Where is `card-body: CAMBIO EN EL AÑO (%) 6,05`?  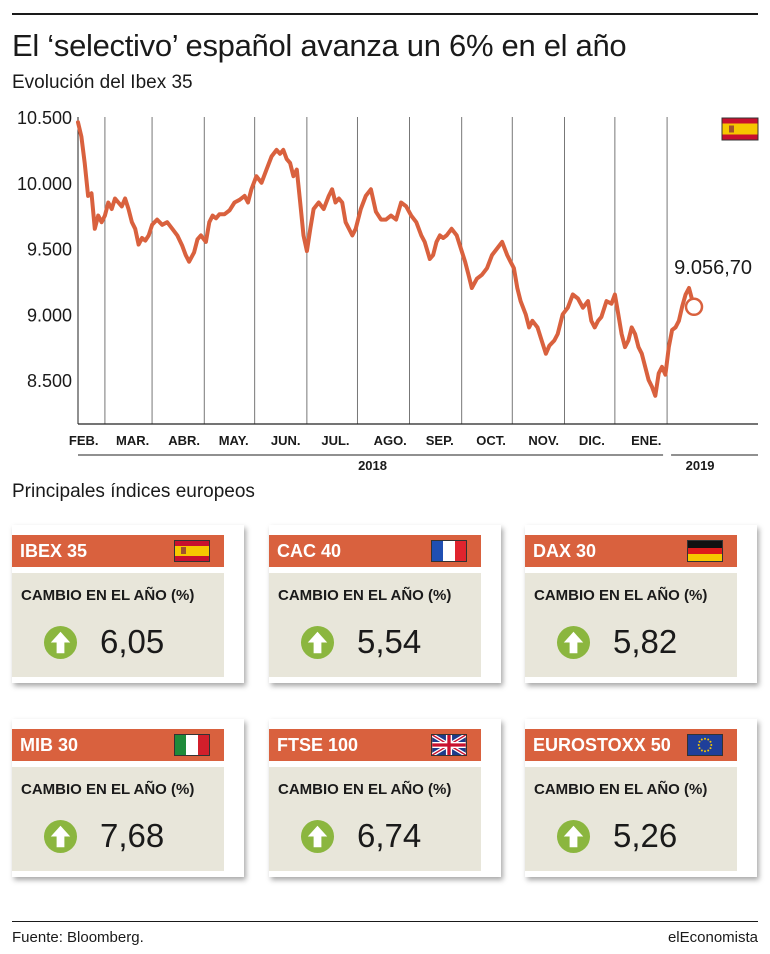
card-body: CAMBIO EN EL AÑO (%) 6,05 is located at coordinates (118, 625).